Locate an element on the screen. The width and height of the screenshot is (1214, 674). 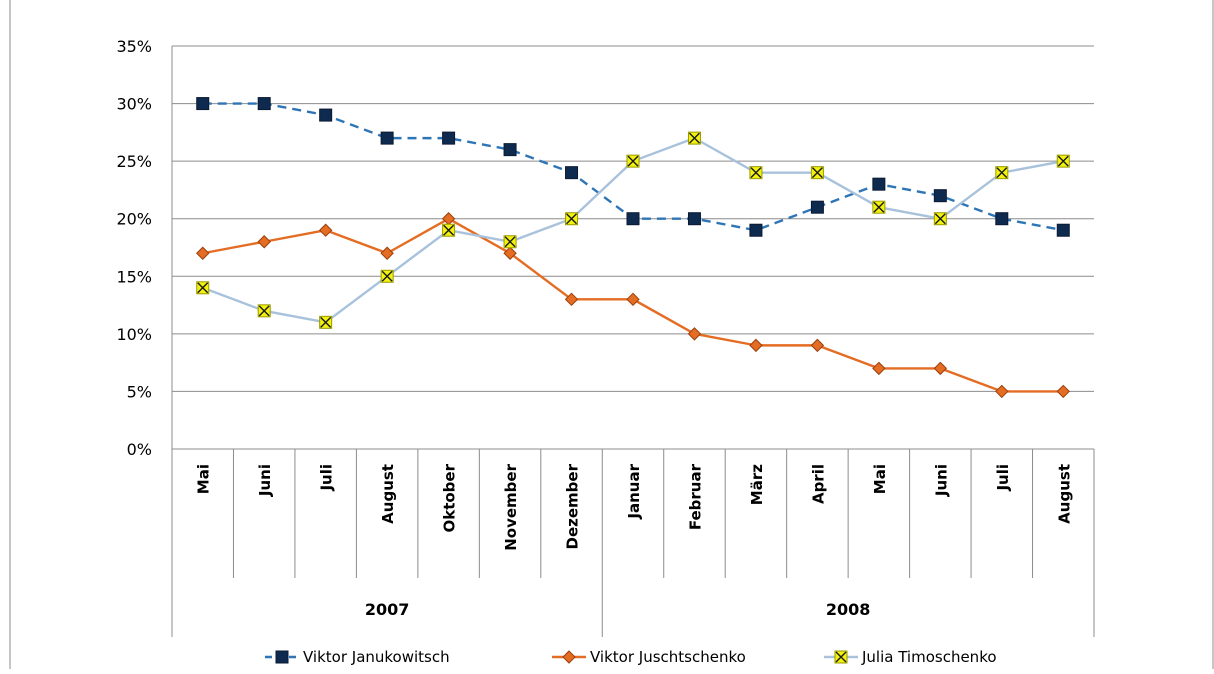
y-tick-label: 30% is located at coordinates (134, 104).